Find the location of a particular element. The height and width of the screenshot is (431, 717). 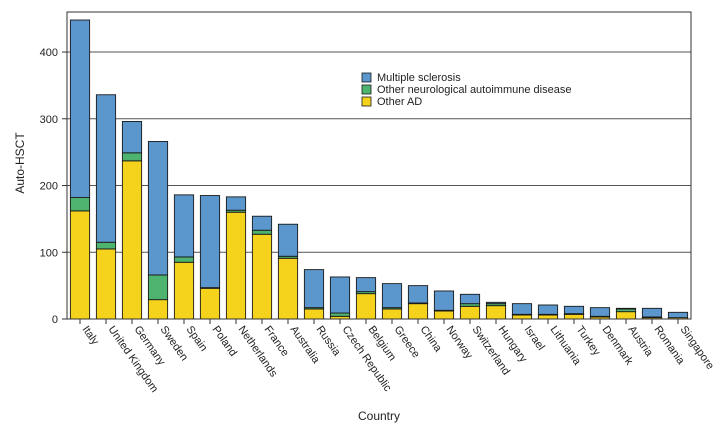

y-tick-label: 200 is located at coordinates (49, 187).